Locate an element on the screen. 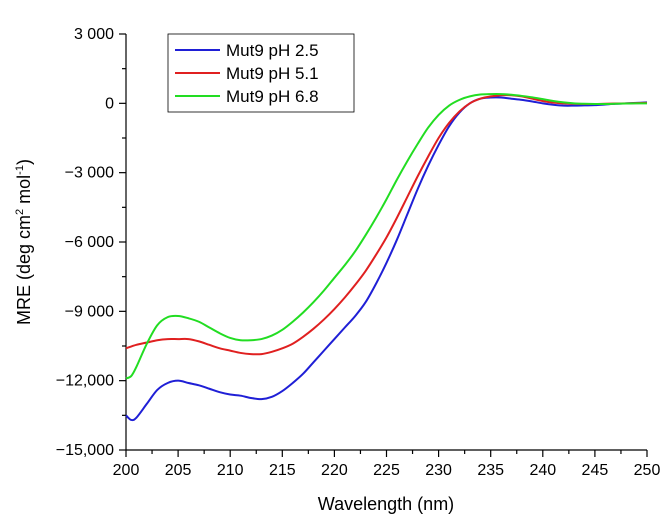 Image resolution: width=662 pixels, height=519 pixels. x-tick-label: 225 is located at coordinates (386, 470).